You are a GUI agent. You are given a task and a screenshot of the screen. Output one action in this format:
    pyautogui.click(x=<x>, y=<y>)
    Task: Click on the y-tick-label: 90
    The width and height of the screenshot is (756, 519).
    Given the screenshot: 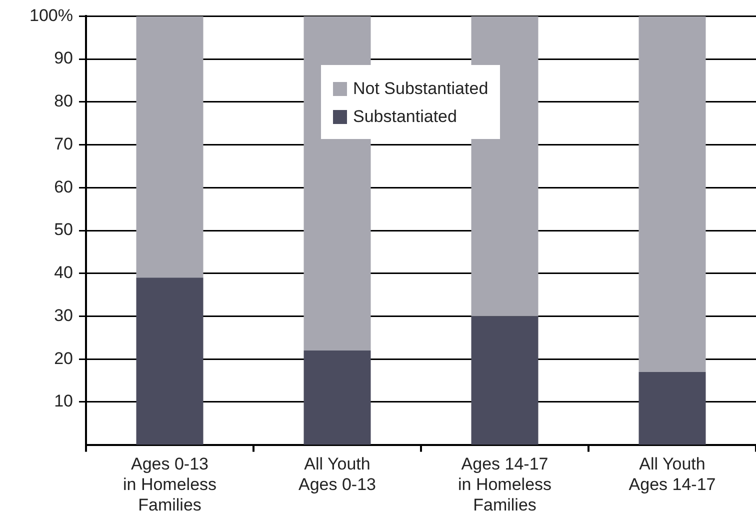 What is the action you would take?
    pyautogui.click(x=63, y=58)
    